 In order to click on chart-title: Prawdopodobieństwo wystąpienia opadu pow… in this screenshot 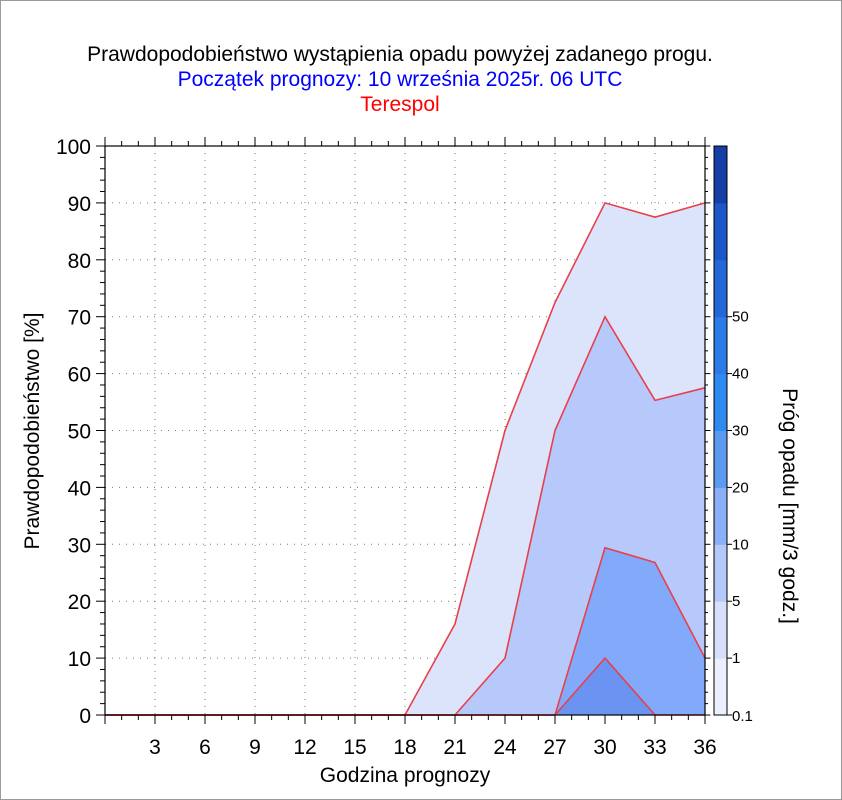, I will do `click(400, 54)`.